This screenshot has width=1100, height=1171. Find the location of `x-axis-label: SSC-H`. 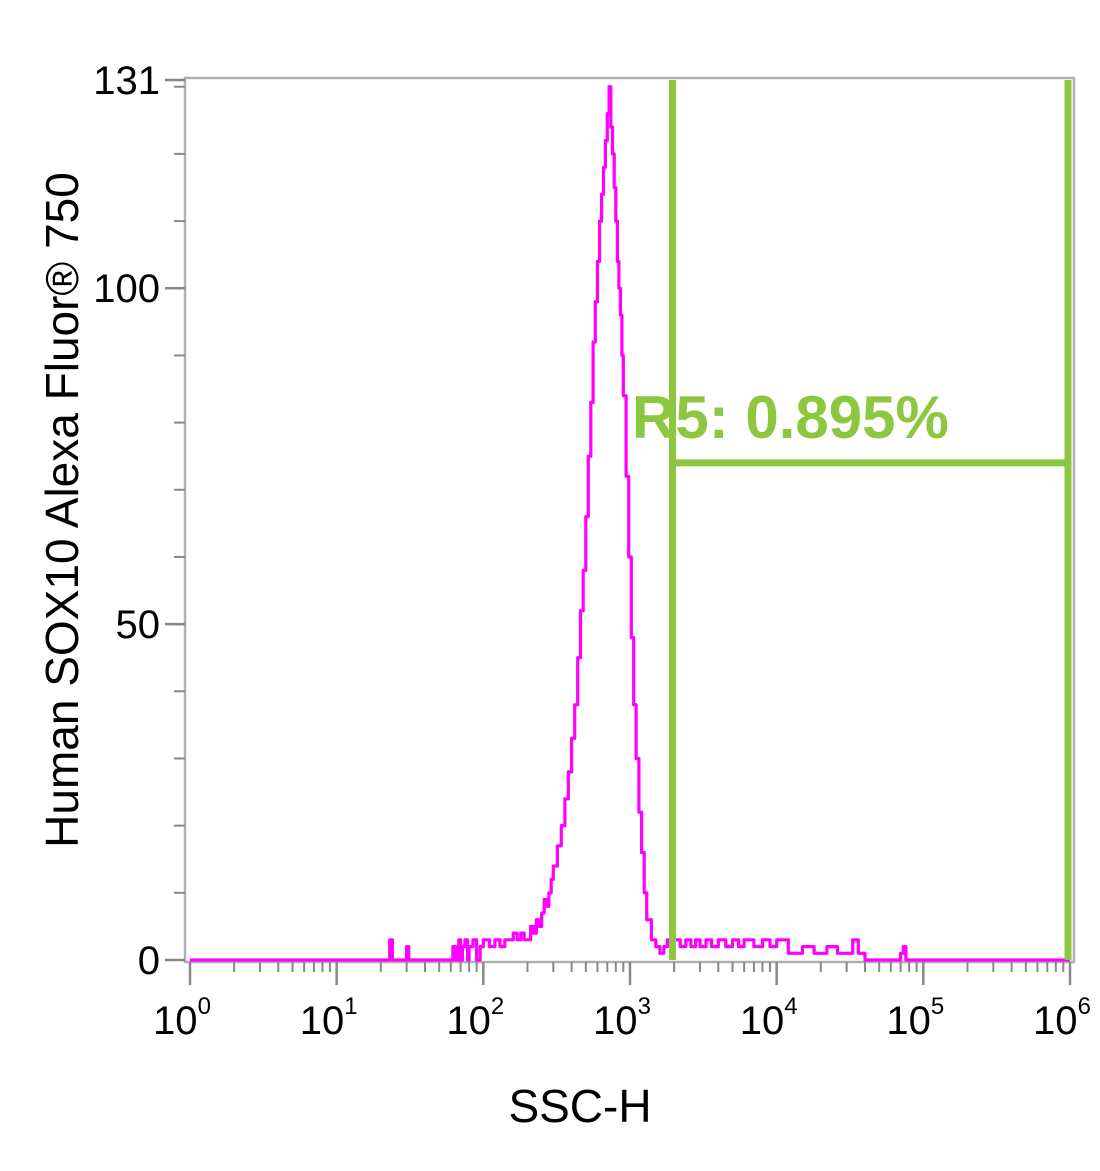

x-axis-label: SSC-H is located at coordinates (579, 1106).